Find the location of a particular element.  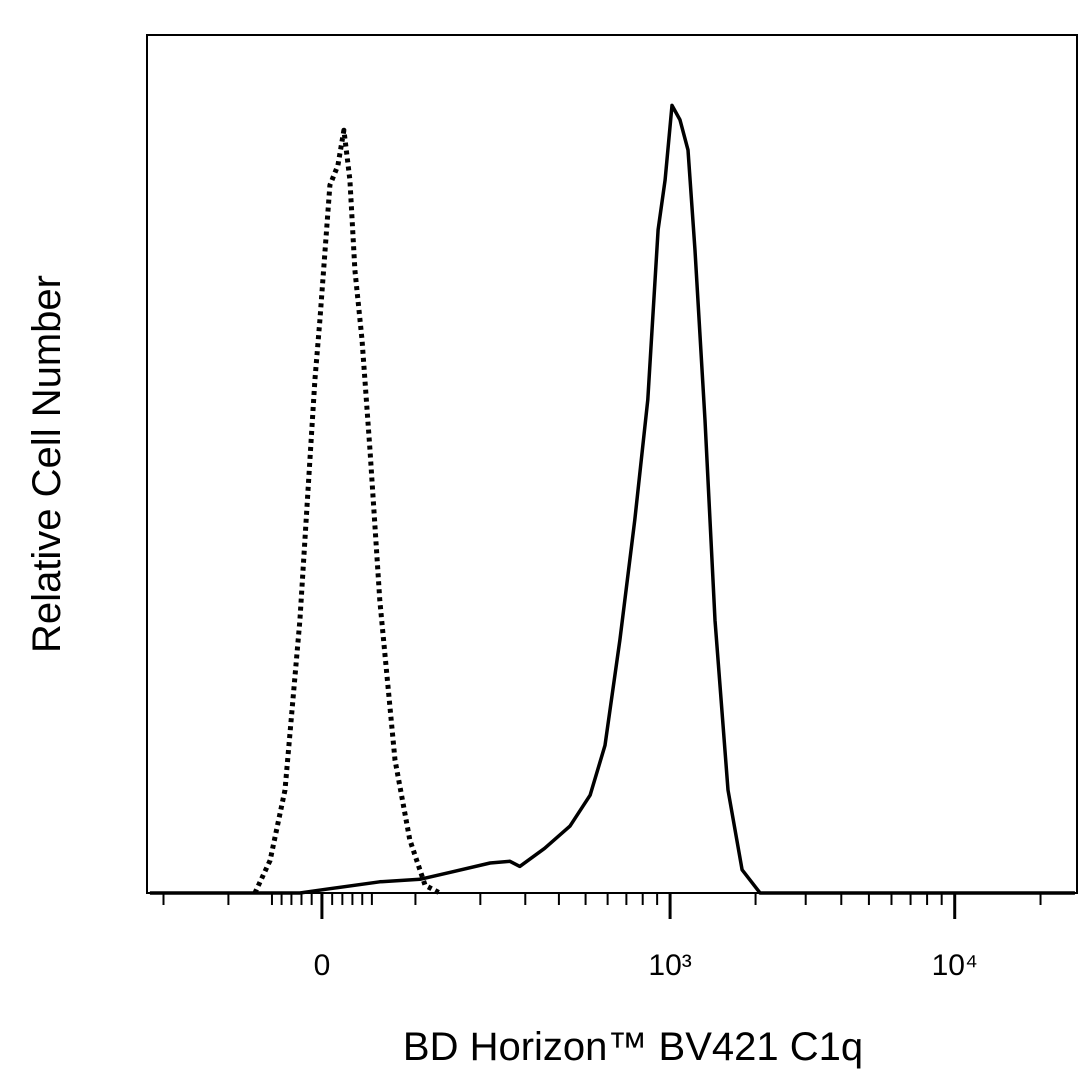

histogram-line is located at coordinates (346, 511).